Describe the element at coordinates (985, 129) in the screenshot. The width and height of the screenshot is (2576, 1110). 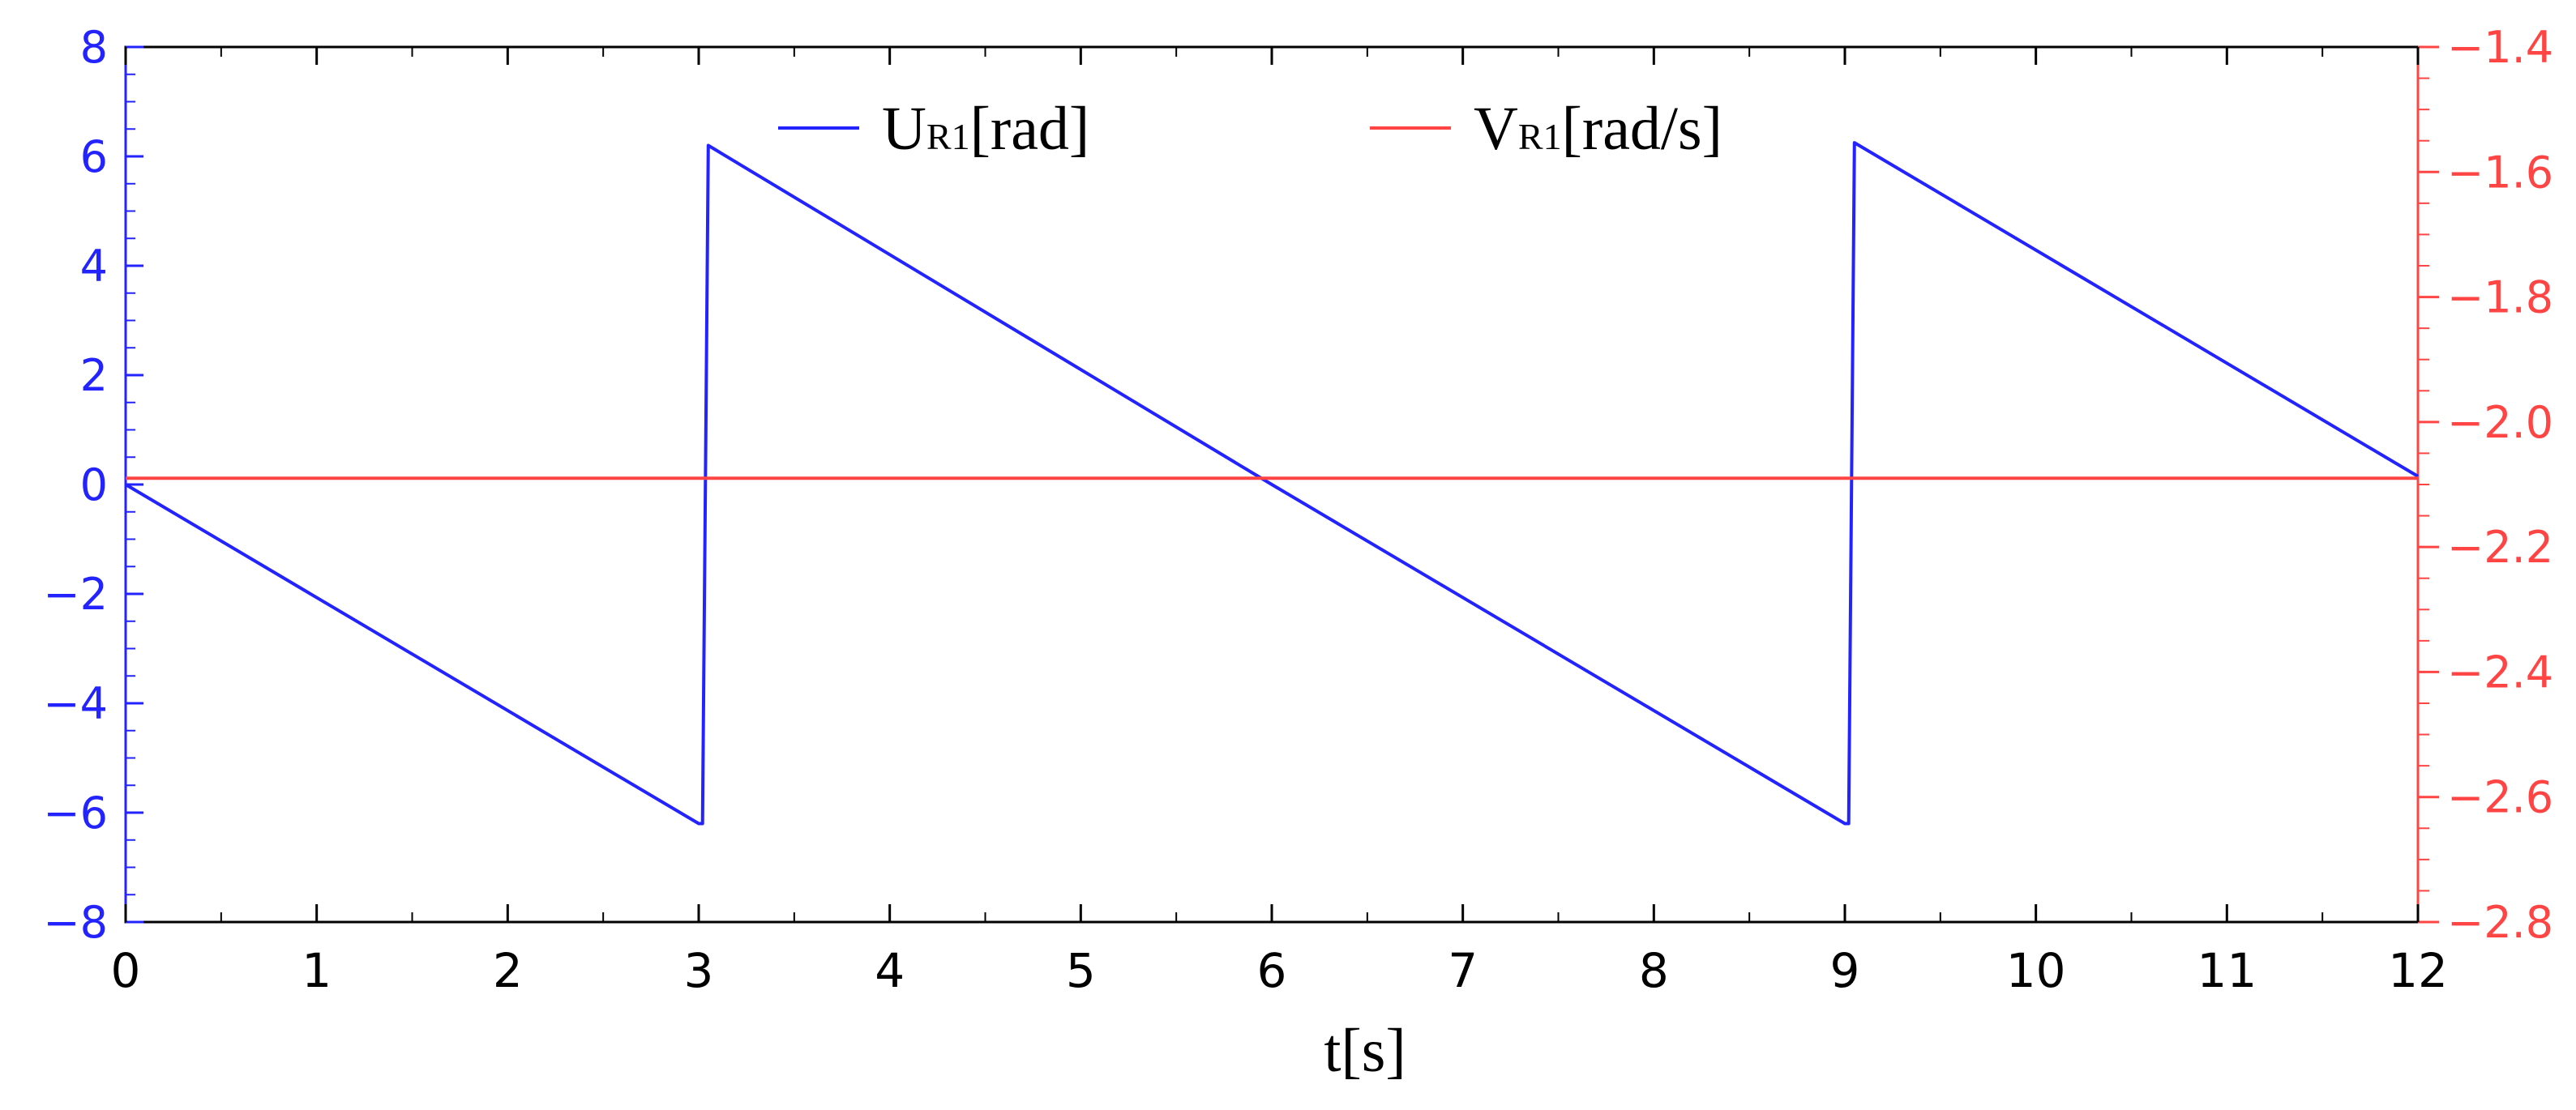
I see `legend-label-u: UR1[rad]` at that location.